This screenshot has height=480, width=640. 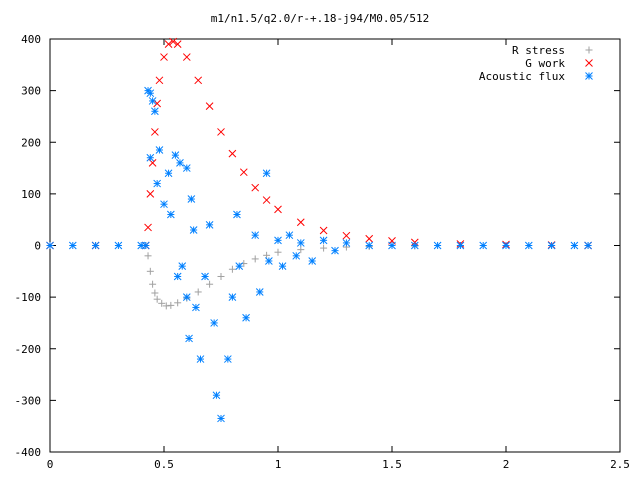 I want to click on x-tick-label: 2.5, so click(x=620, y=464).